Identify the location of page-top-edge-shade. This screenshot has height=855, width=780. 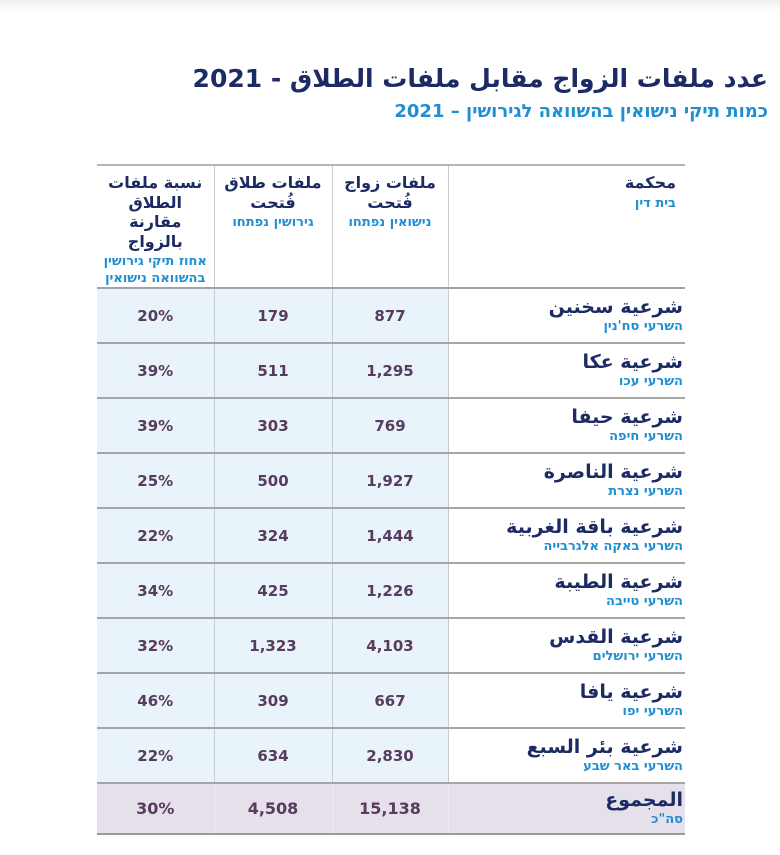
(390, 6).